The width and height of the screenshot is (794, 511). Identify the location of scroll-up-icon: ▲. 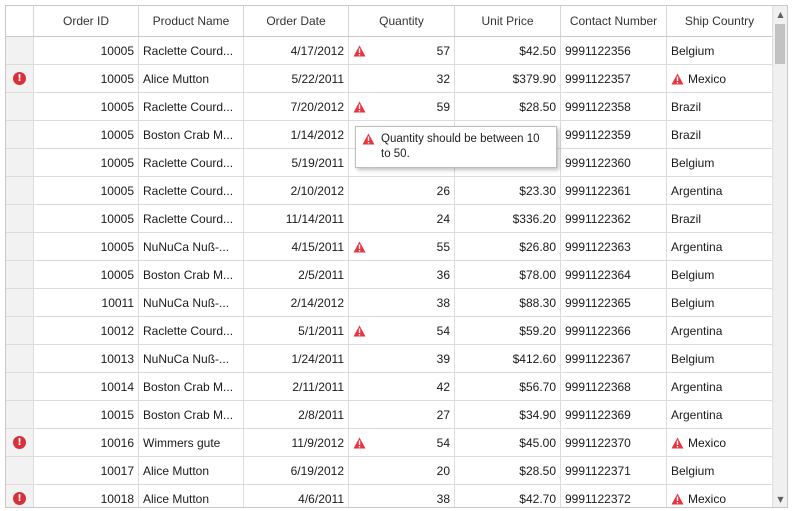
(780, 14).